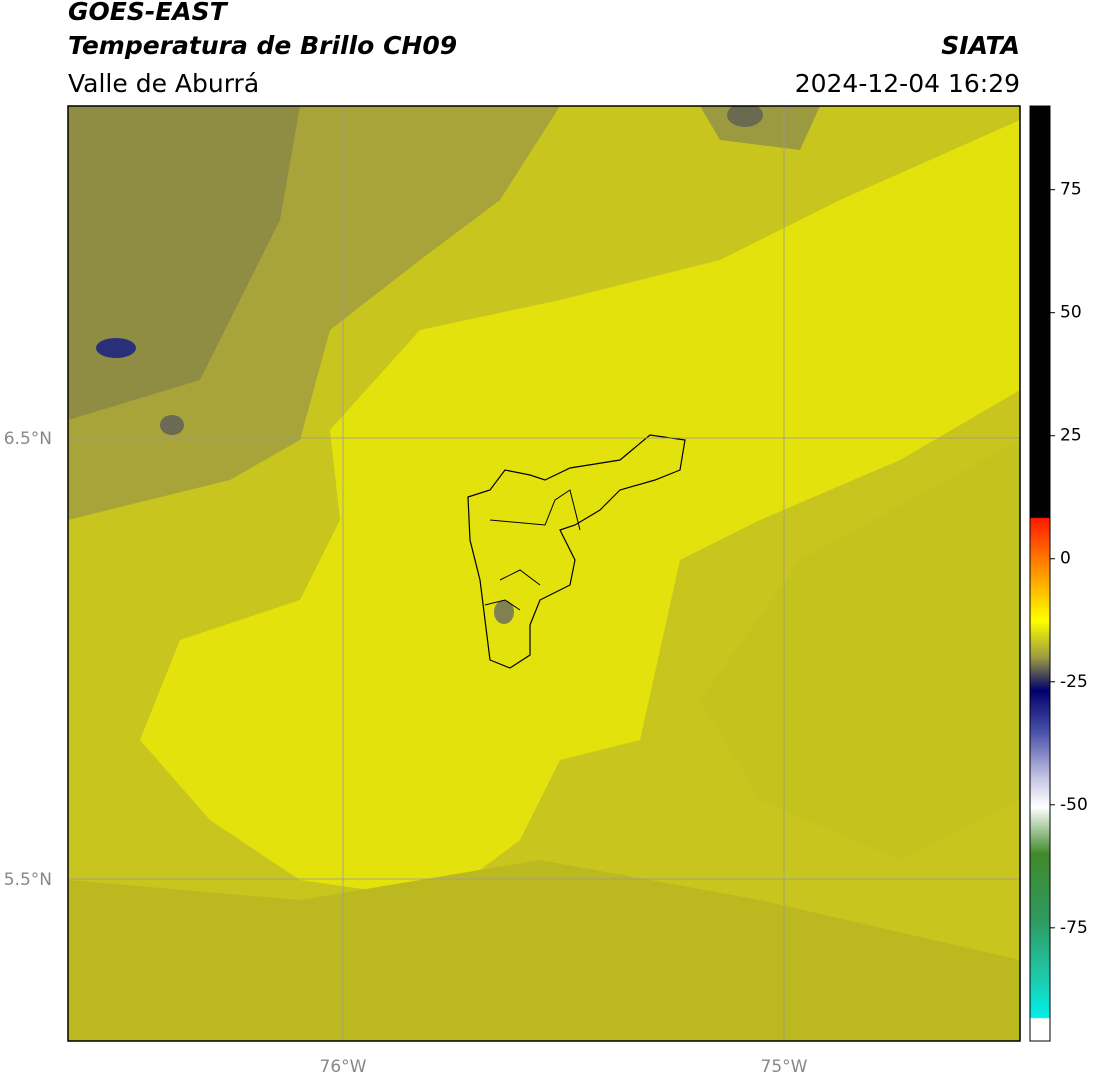 This screenshot has height=1078, width=1094. I want to click on lon-label: 75°W, so click(784, 1067).